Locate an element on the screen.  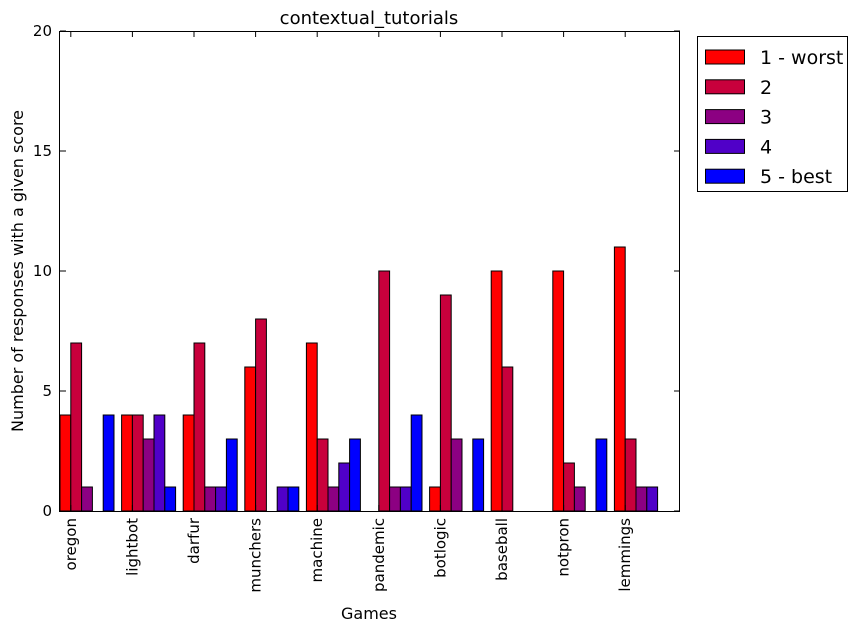
x-tick-label-munchers: munchers is located at coordinates (256, 555).